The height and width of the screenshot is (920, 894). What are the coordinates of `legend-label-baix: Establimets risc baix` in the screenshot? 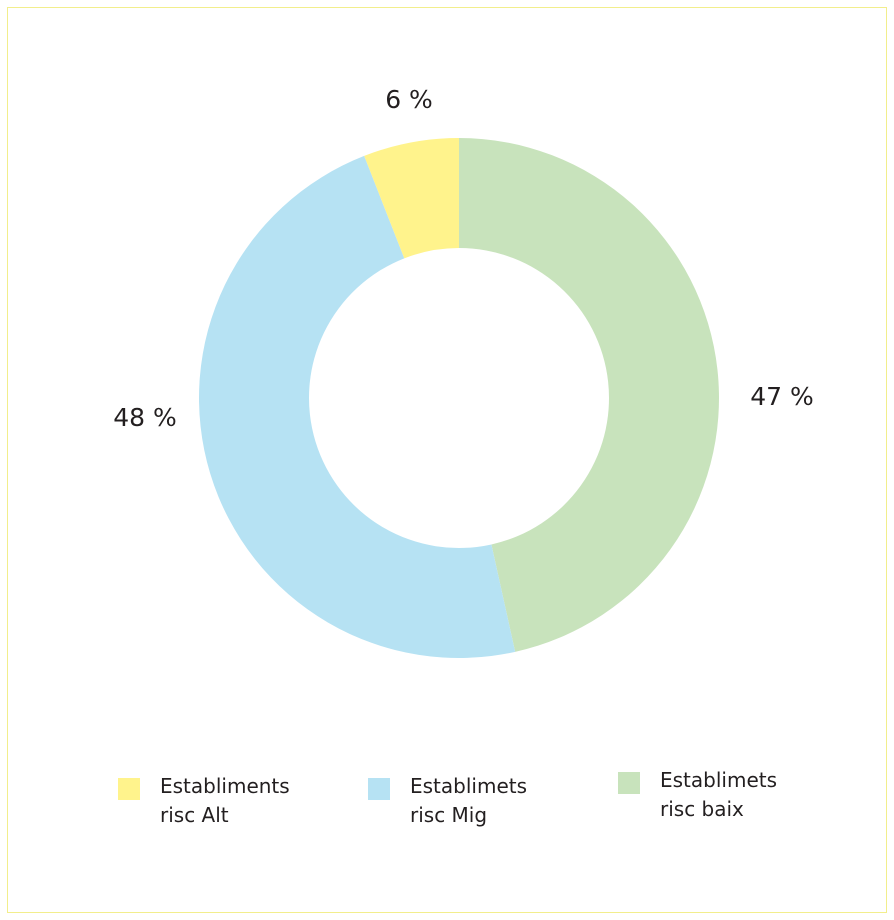 It's located at (719, 794).